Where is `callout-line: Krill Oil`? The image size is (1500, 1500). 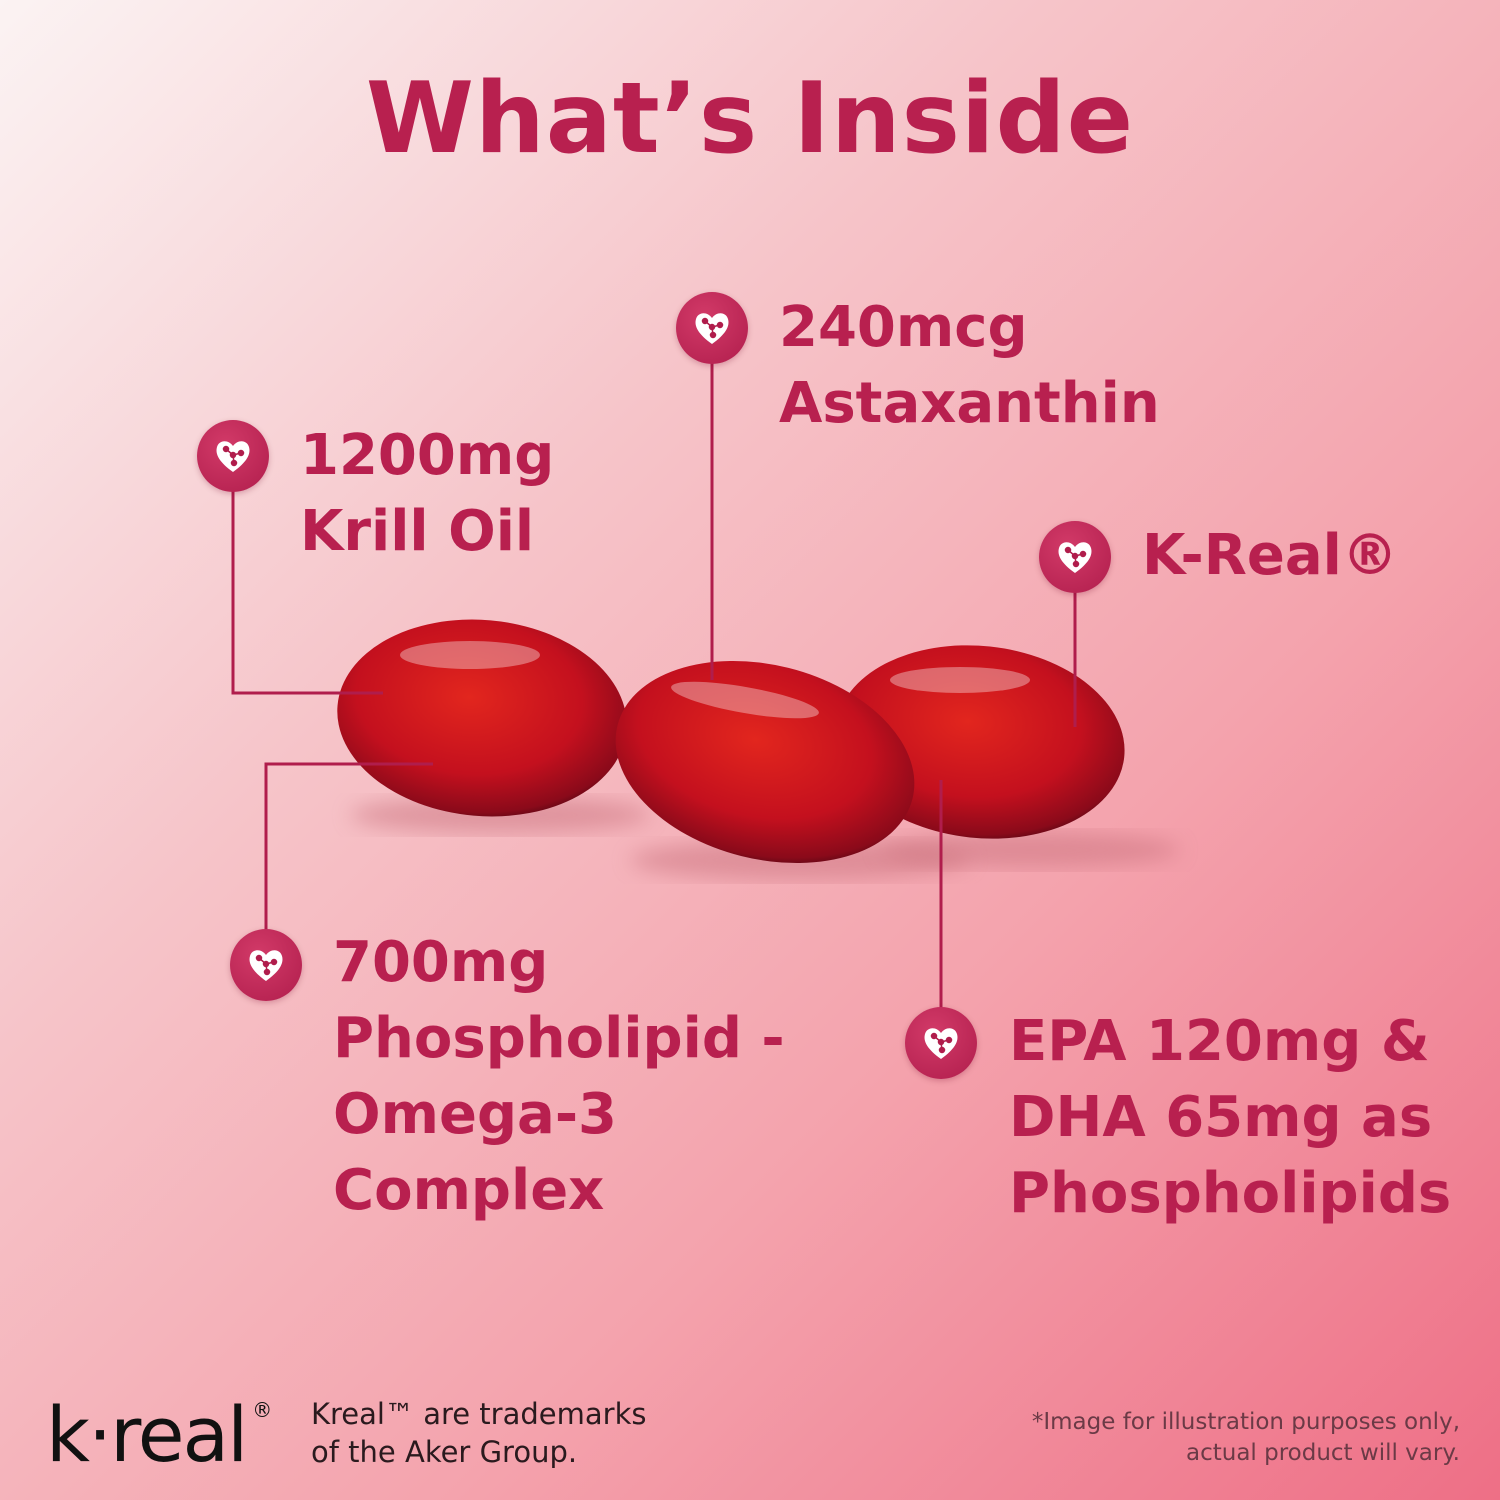 callout-line: Krill Oil is located at coordinates (417, 531).